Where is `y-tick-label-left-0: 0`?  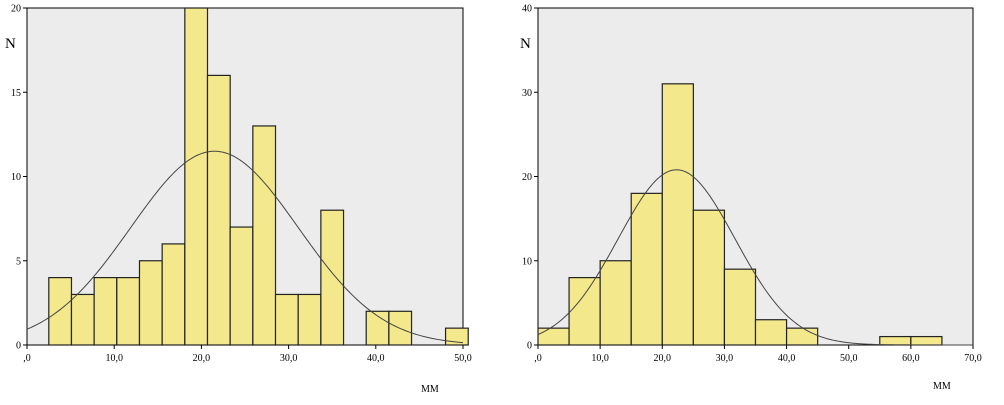 y-tick-label-left-0: 0 is located at coordinates (18, 346).